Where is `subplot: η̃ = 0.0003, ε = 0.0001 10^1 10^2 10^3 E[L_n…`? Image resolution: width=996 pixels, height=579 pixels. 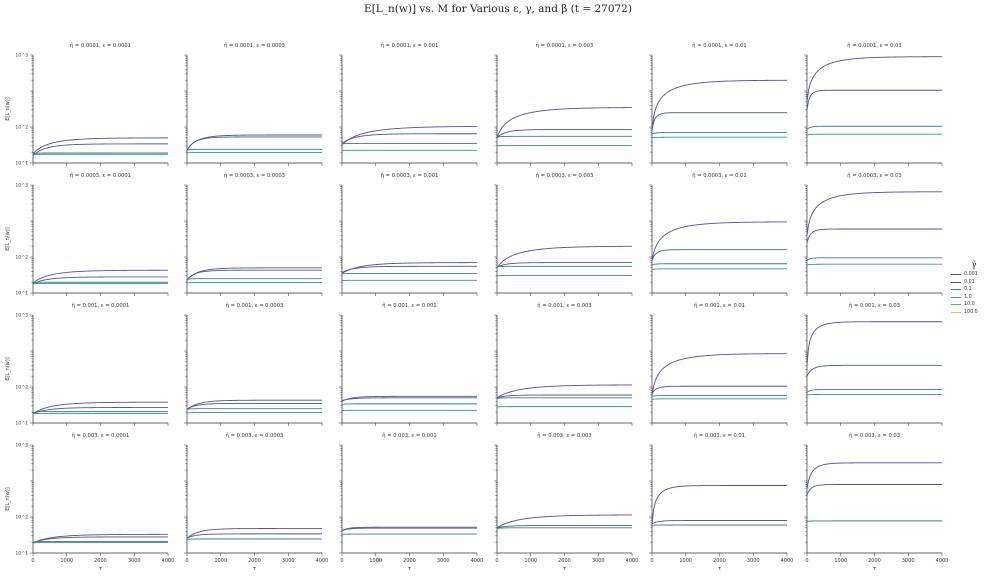
subplot: η̃ = 0.0003, ε = 0.0001 10^1 10^2 10^3 E[L_n… is located at coordinates (87, 235).